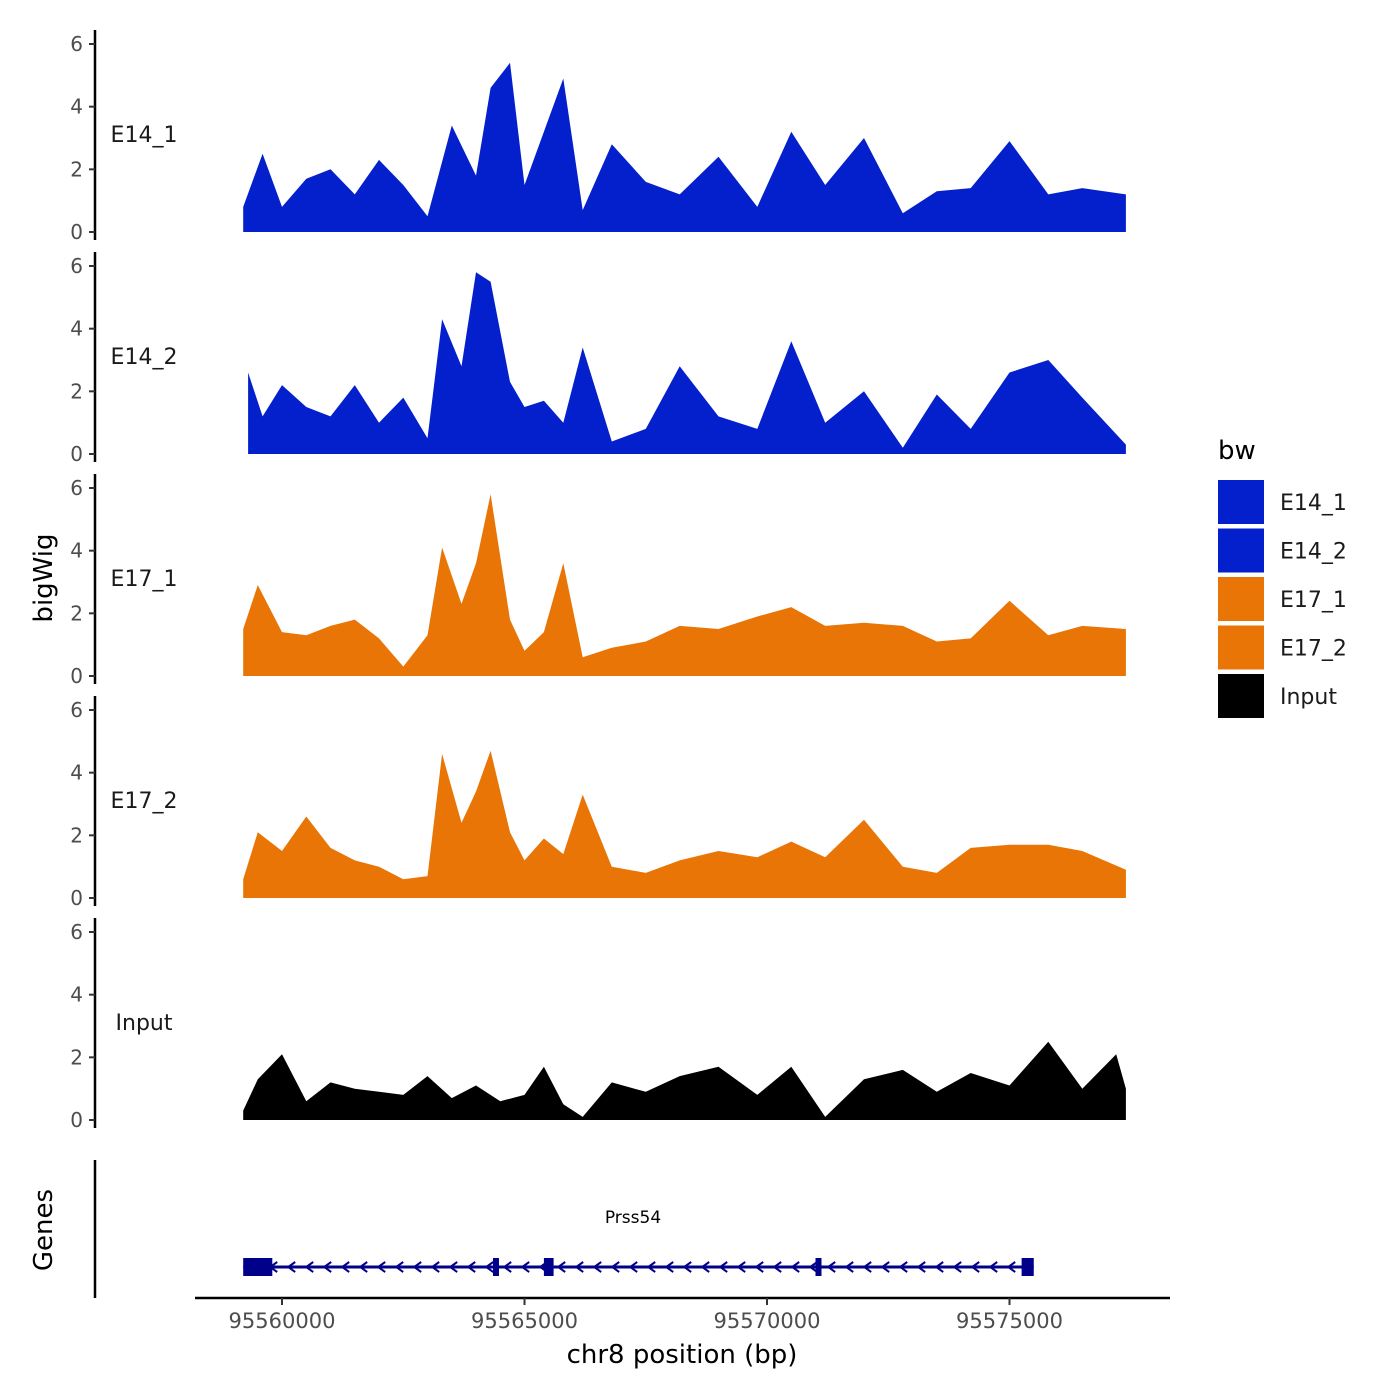 This screenshot has height=1400, width=1400. Describe the element at coordinates (684, 1080) in the screenshot. I see `signal-area-Input` at that location.